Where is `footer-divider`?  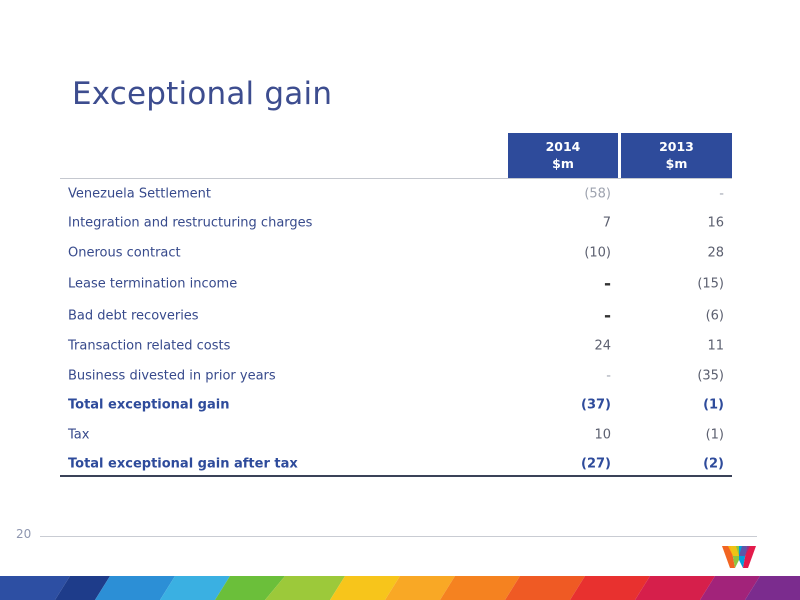 footer-divider is located at coordinates (398, 536).